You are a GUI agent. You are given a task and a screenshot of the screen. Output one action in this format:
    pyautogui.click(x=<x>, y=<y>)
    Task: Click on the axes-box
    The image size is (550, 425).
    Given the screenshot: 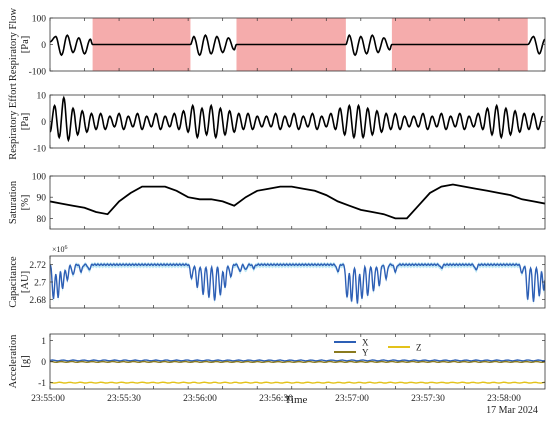 What is the action you would take?
    pyautogui.click(x=297, y=202)
    